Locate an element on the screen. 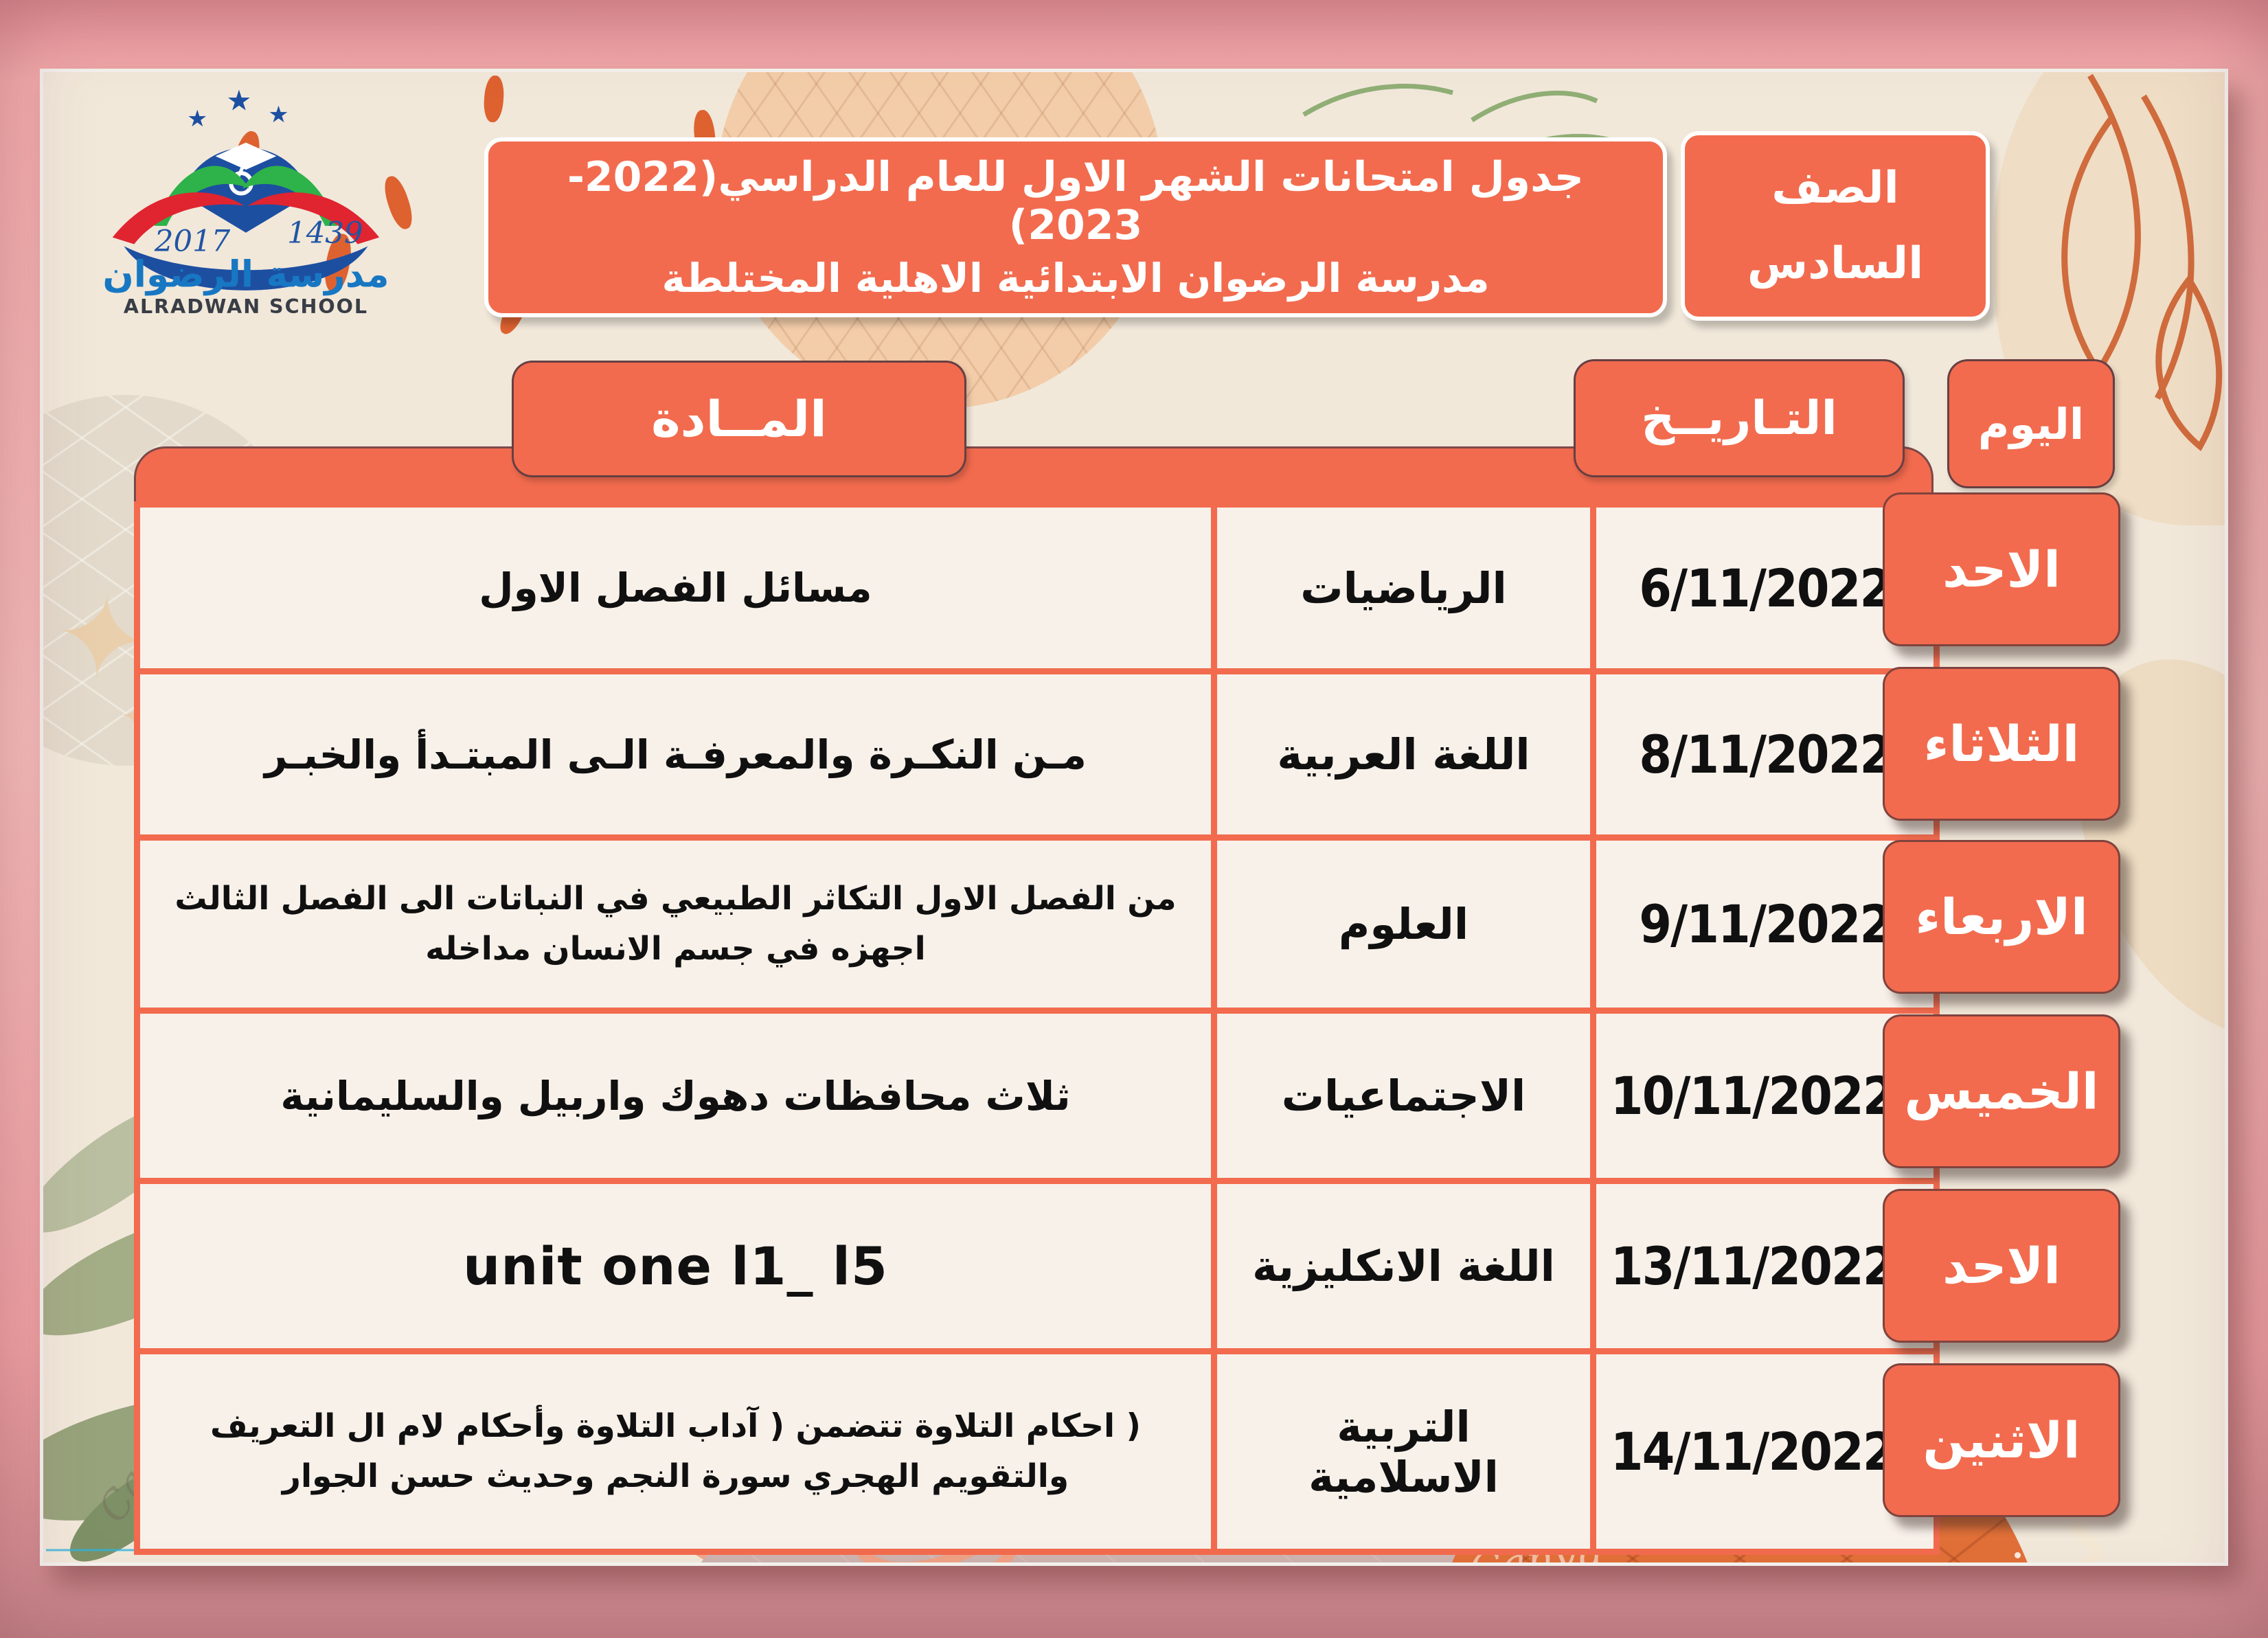 The width and height of the screenshot is (2268, 1638). day-button-row1: الاحد is located at coordinates (2002, 569).